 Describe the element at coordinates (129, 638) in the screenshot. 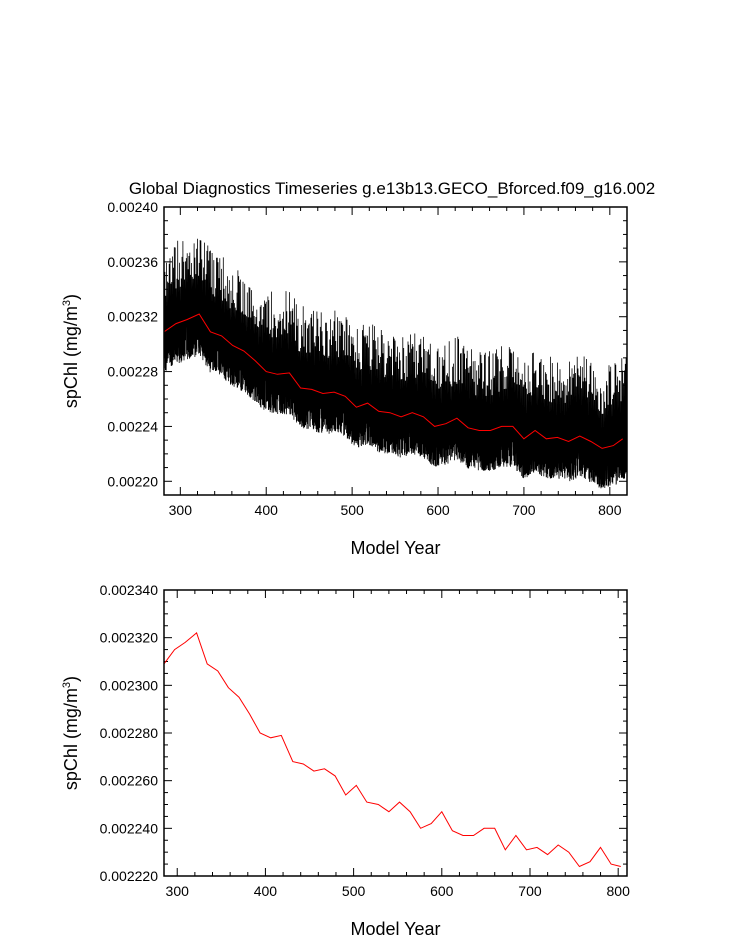

I see `y-tick-label: 0.002320` at that location.